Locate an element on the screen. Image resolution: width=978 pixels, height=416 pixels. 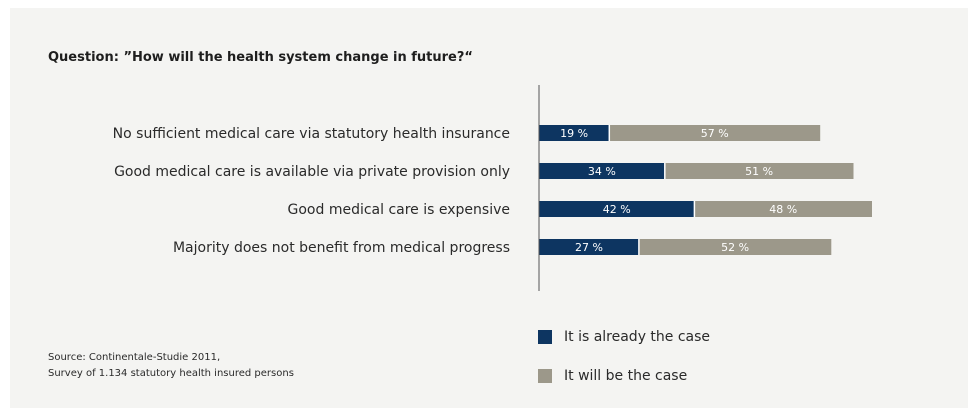
value-label: 34 % is located at coordinates (602, 171).